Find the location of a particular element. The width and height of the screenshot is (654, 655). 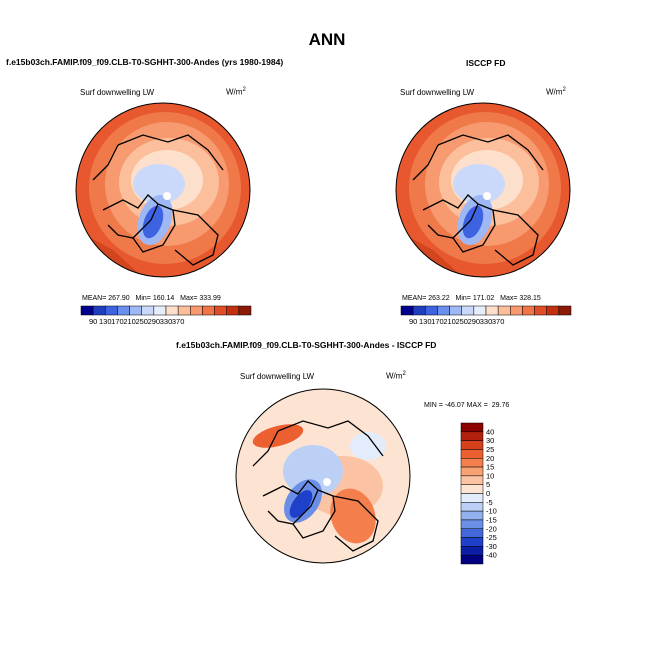

colorbar-tick-label: -30 is located at coordinates (491, 546).